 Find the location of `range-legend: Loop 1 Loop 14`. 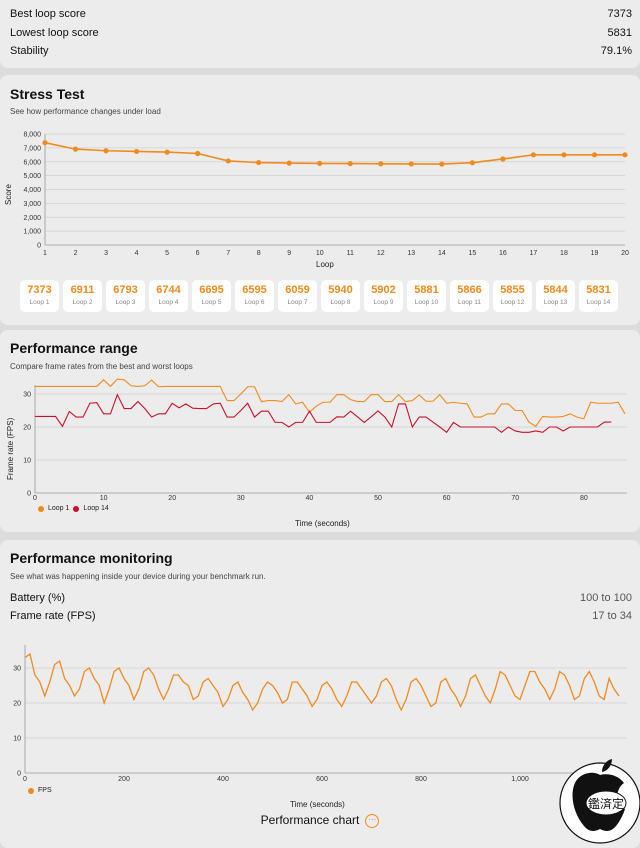

range-legend: Loop 1 Loop 14 is located at coordinates (73, 509).